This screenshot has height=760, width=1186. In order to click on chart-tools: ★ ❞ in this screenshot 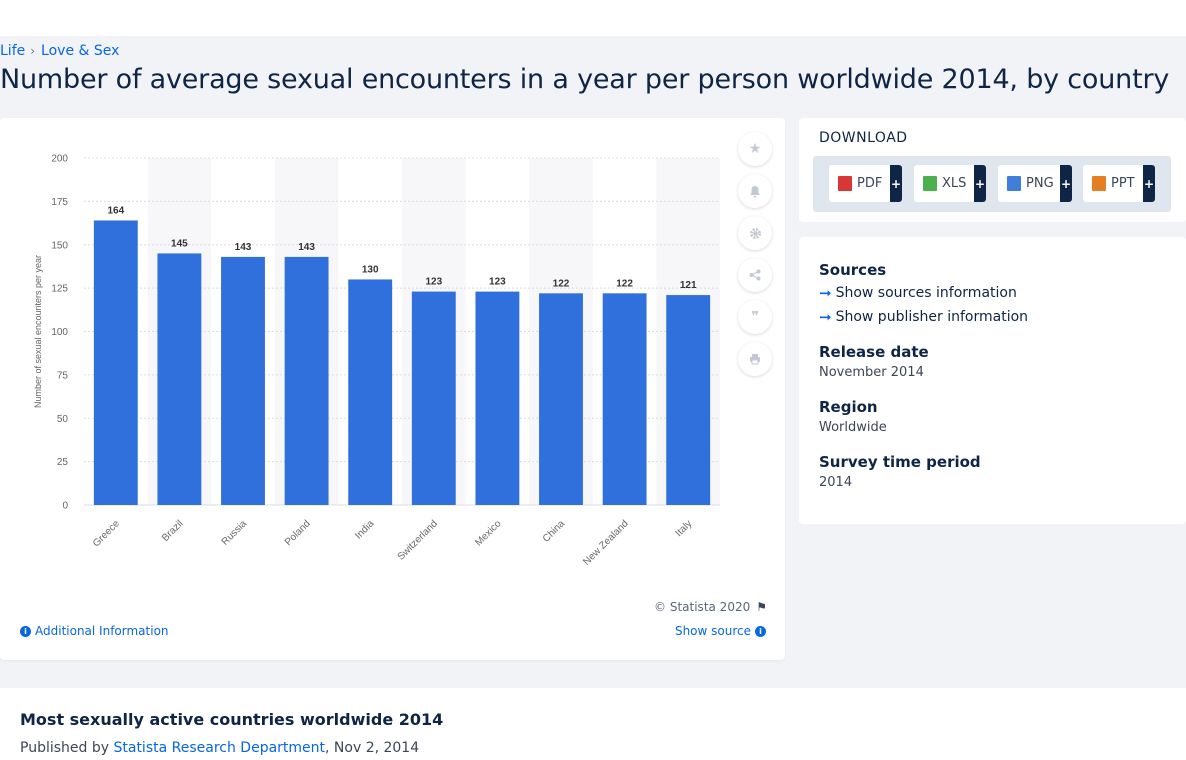, I will do `click(755, 258)`.